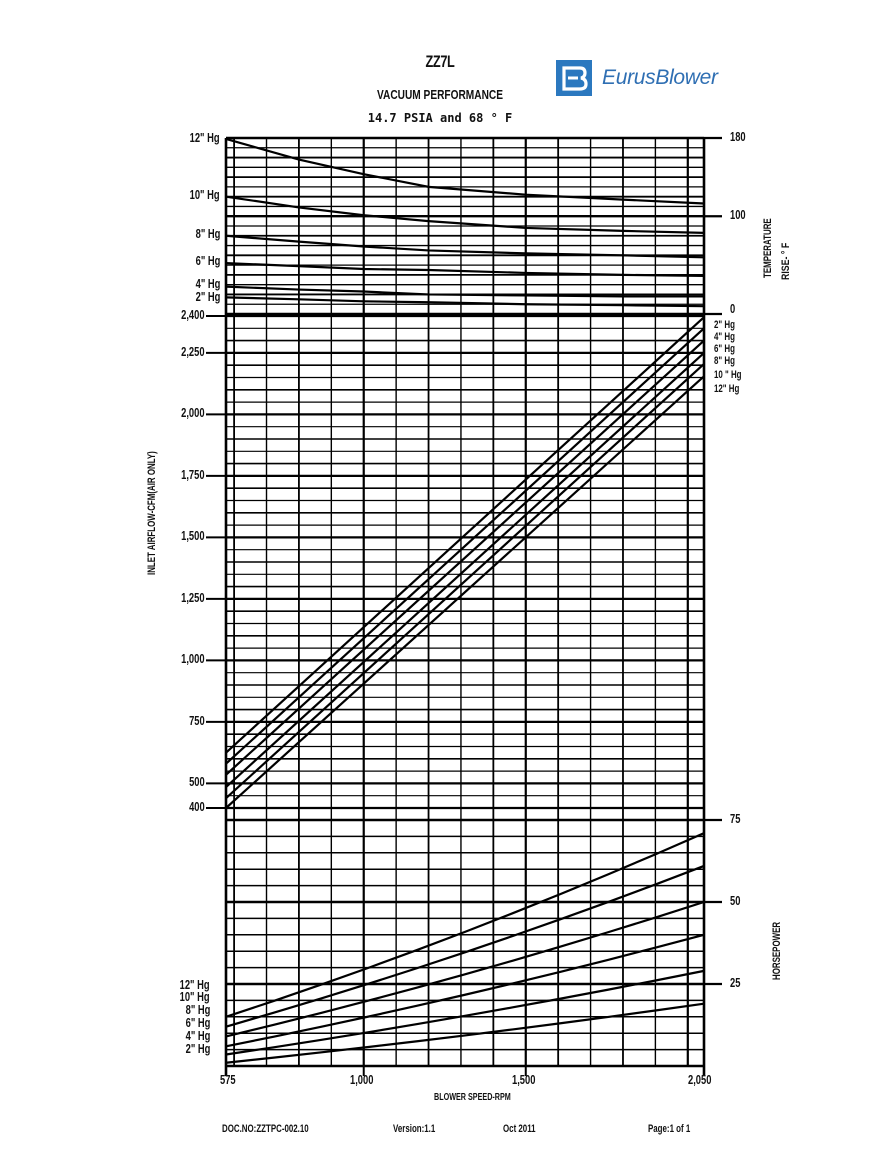 The width and height of the screenshot is (895, 1170). I want to click on temp-axis-label-1: TEMPERATURE, so click(768, 248).